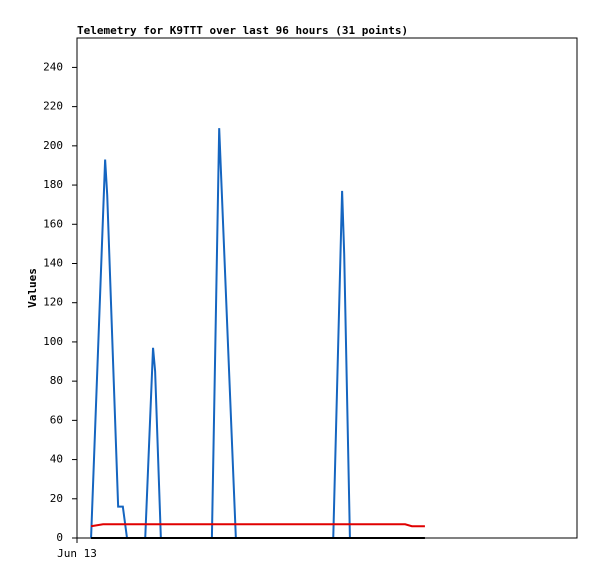 The height and width of the screenshot is (579, 597). Describe the element at coordinates (53, 341) in the screenshot. I see `y-tick-label: 100` at that location.